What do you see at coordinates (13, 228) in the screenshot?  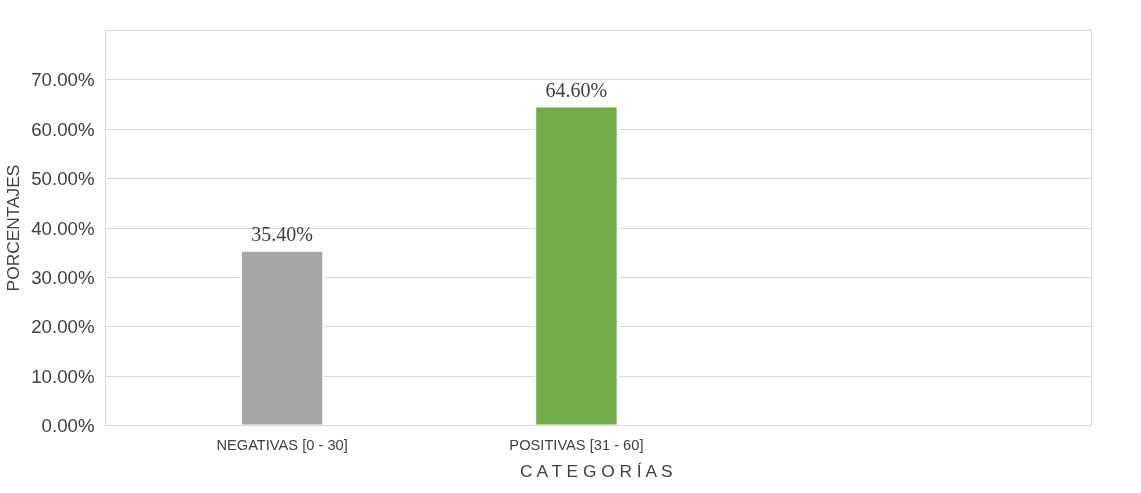 I see `y-axis-title: PORCENTAJES` at bounding box center [13, 228].